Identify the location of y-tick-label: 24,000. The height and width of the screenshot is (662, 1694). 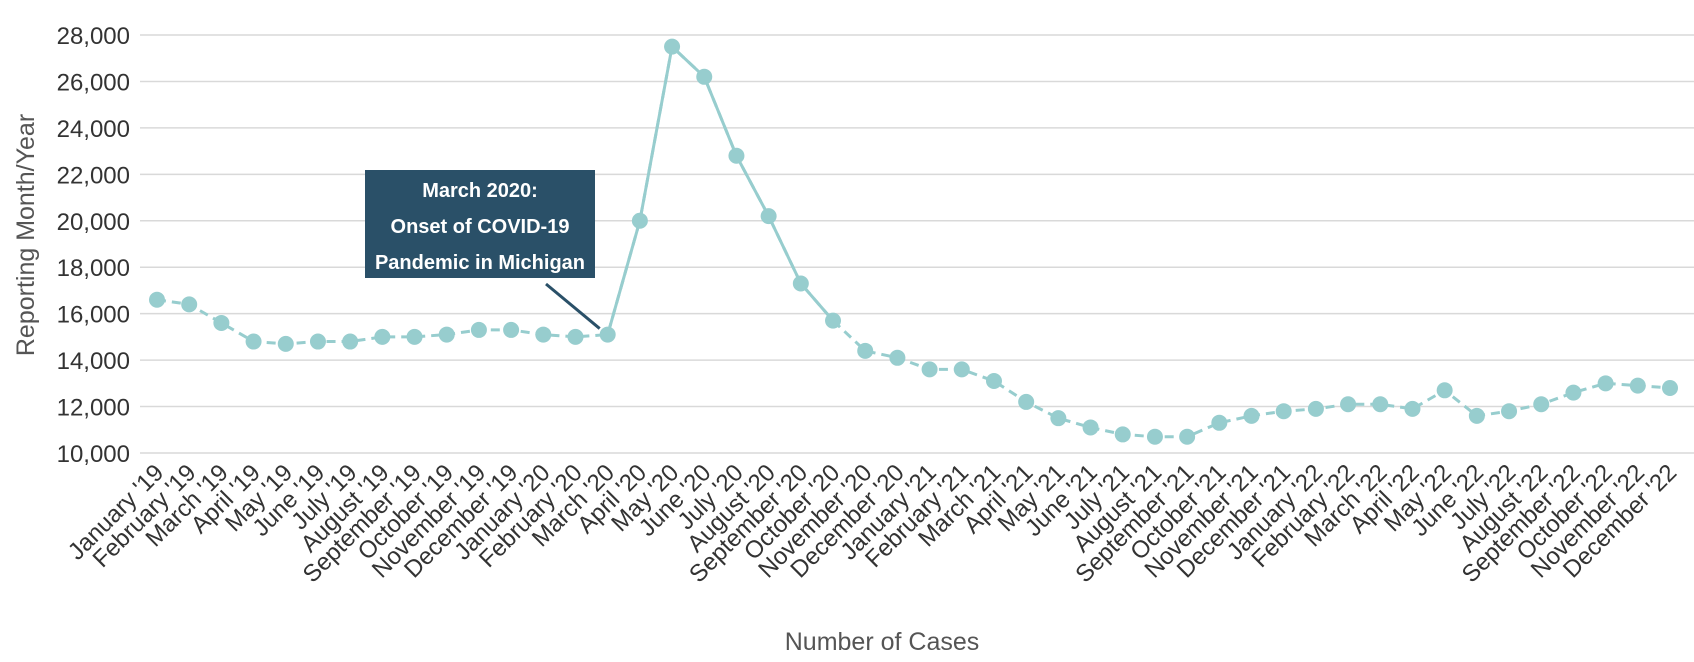
(93, 129).